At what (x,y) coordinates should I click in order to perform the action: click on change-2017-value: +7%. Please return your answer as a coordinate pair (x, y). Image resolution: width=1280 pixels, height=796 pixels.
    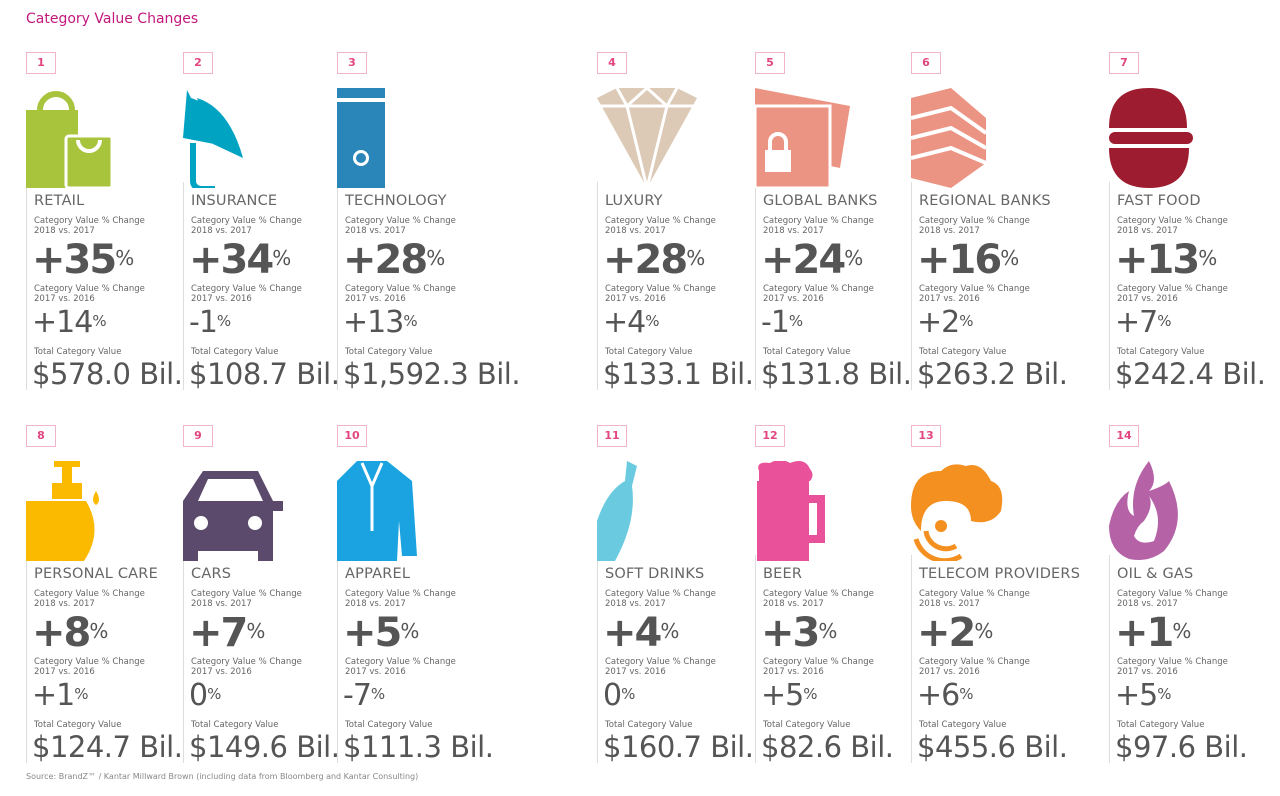
    Looking at the image, I should click on (1143, 322).